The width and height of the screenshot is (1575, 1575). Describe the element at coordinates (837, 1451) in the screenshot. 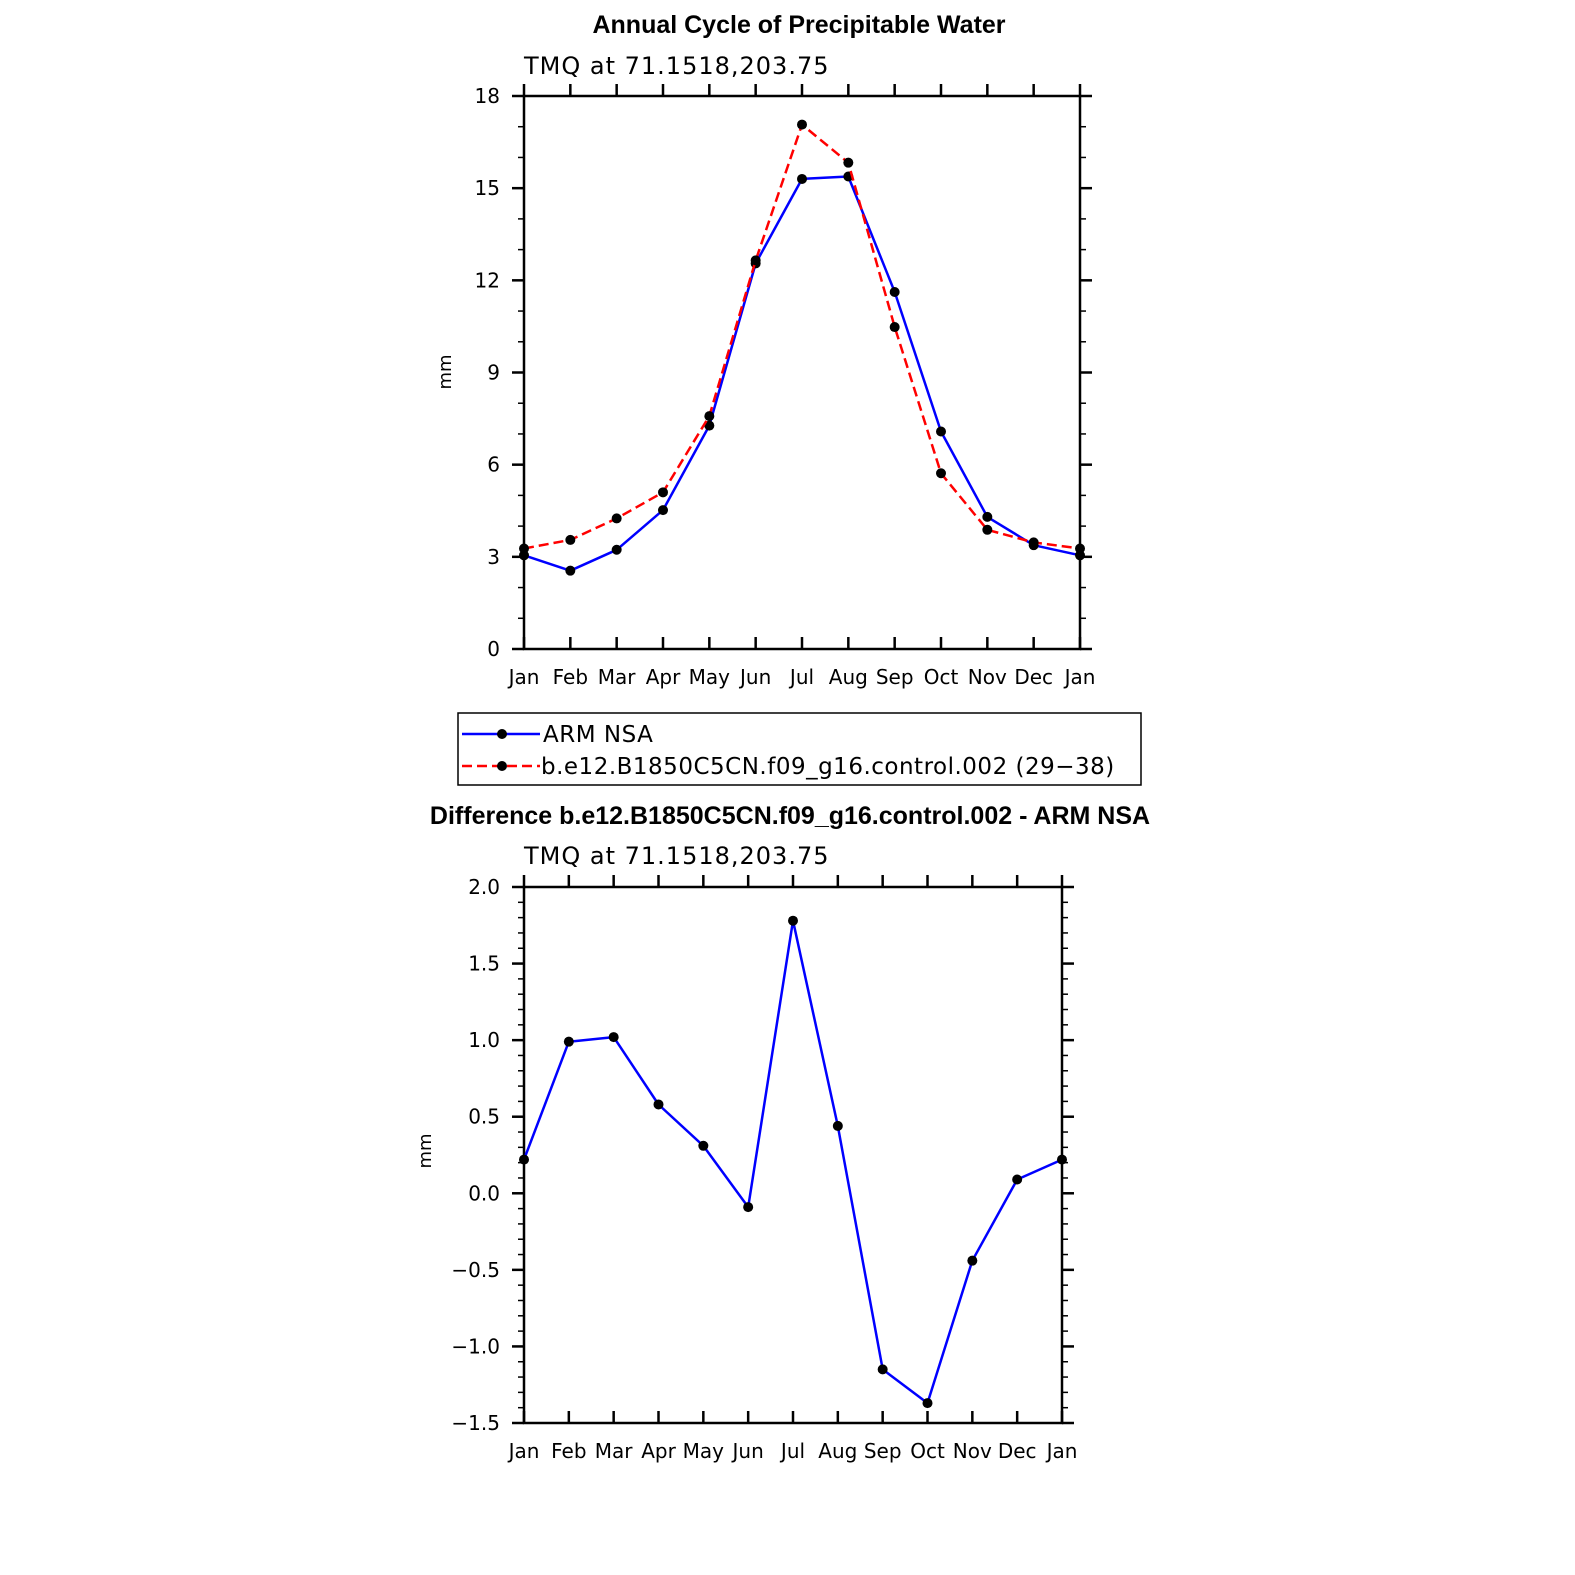

I see `diff-x-tick-label: Aug` at that location.